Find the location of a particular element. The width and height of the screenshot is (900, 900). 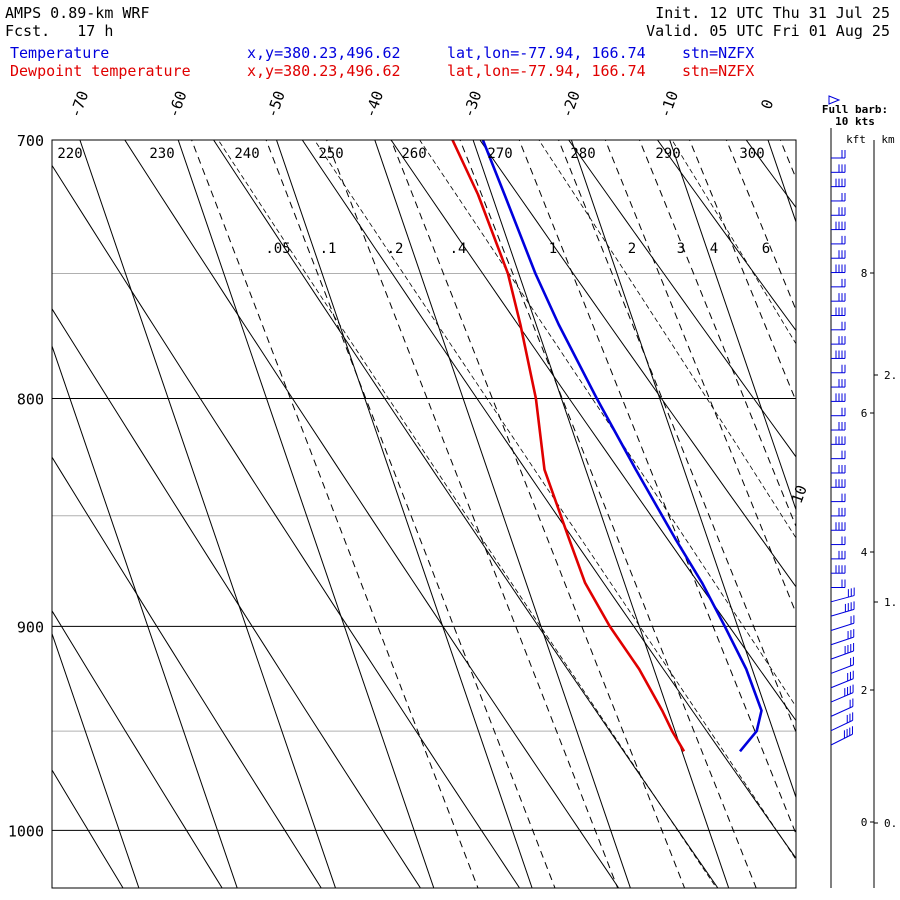

legend-dewpoint: Dewpoint temperature is located at coordinates (100, 71).